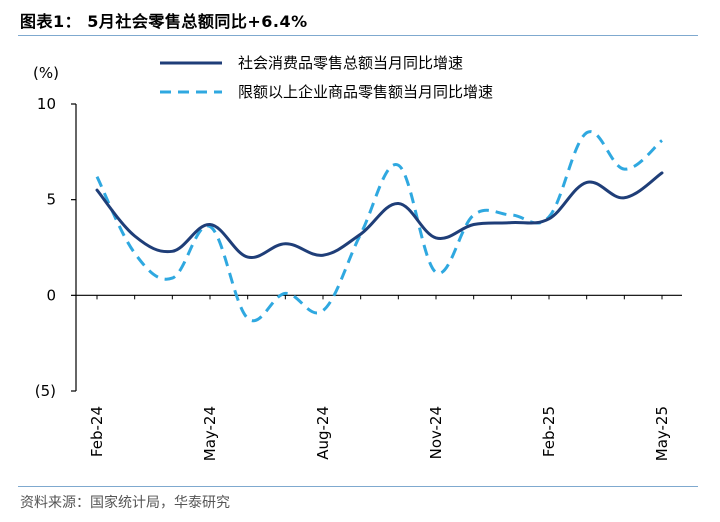 This screenshot has width=720, height=522. I want to click on y-tick-label: (5), so click(45, 391).